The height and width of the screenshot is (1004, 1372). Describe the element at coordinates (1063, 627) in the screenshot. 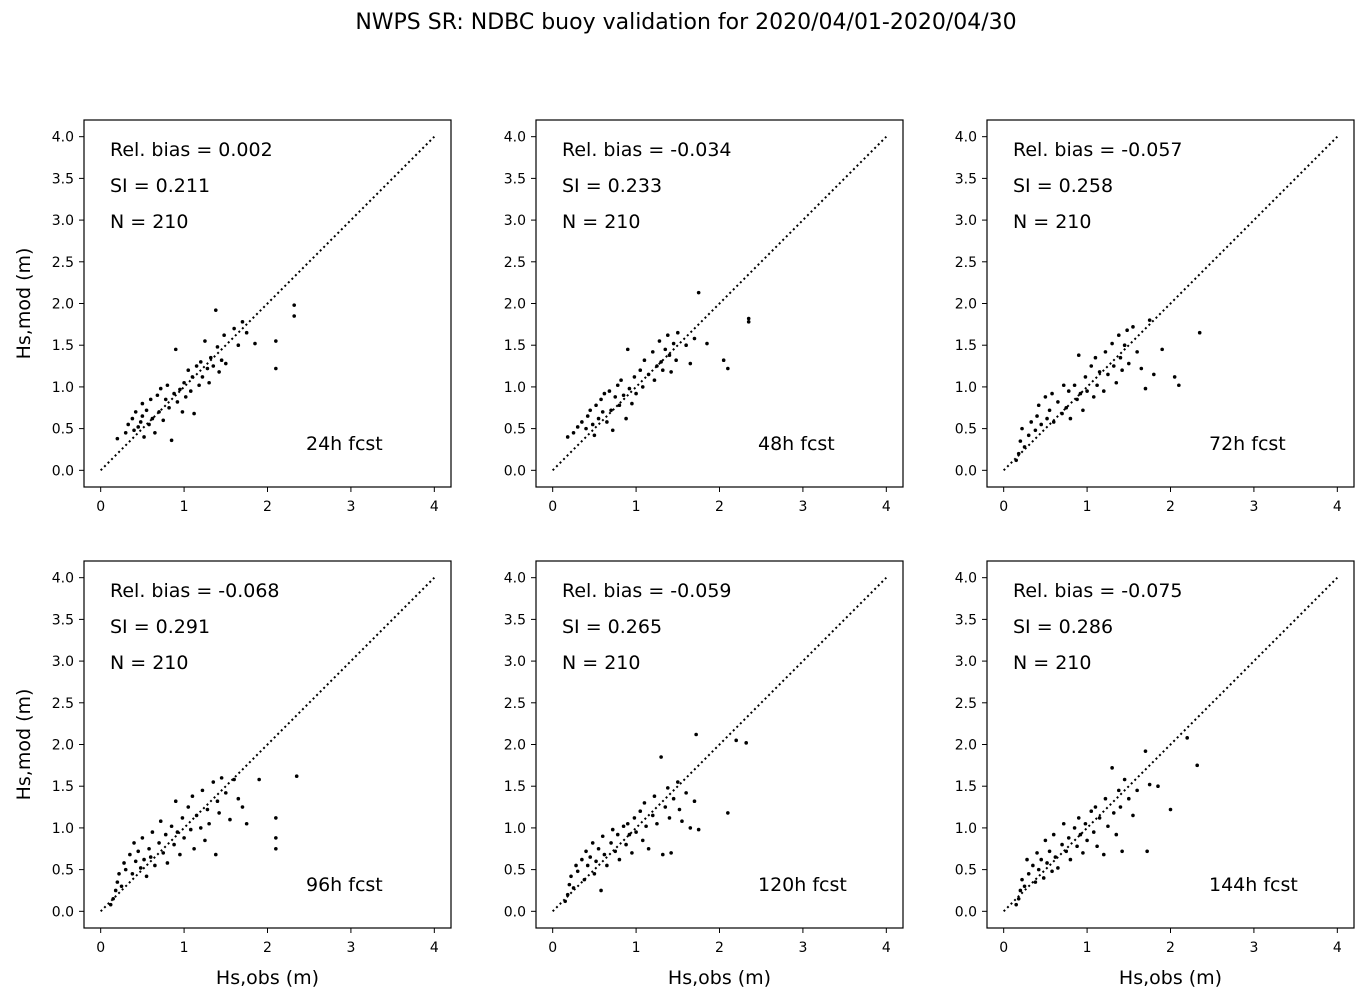

I see `stats-text: SI = 0.286` at that location.